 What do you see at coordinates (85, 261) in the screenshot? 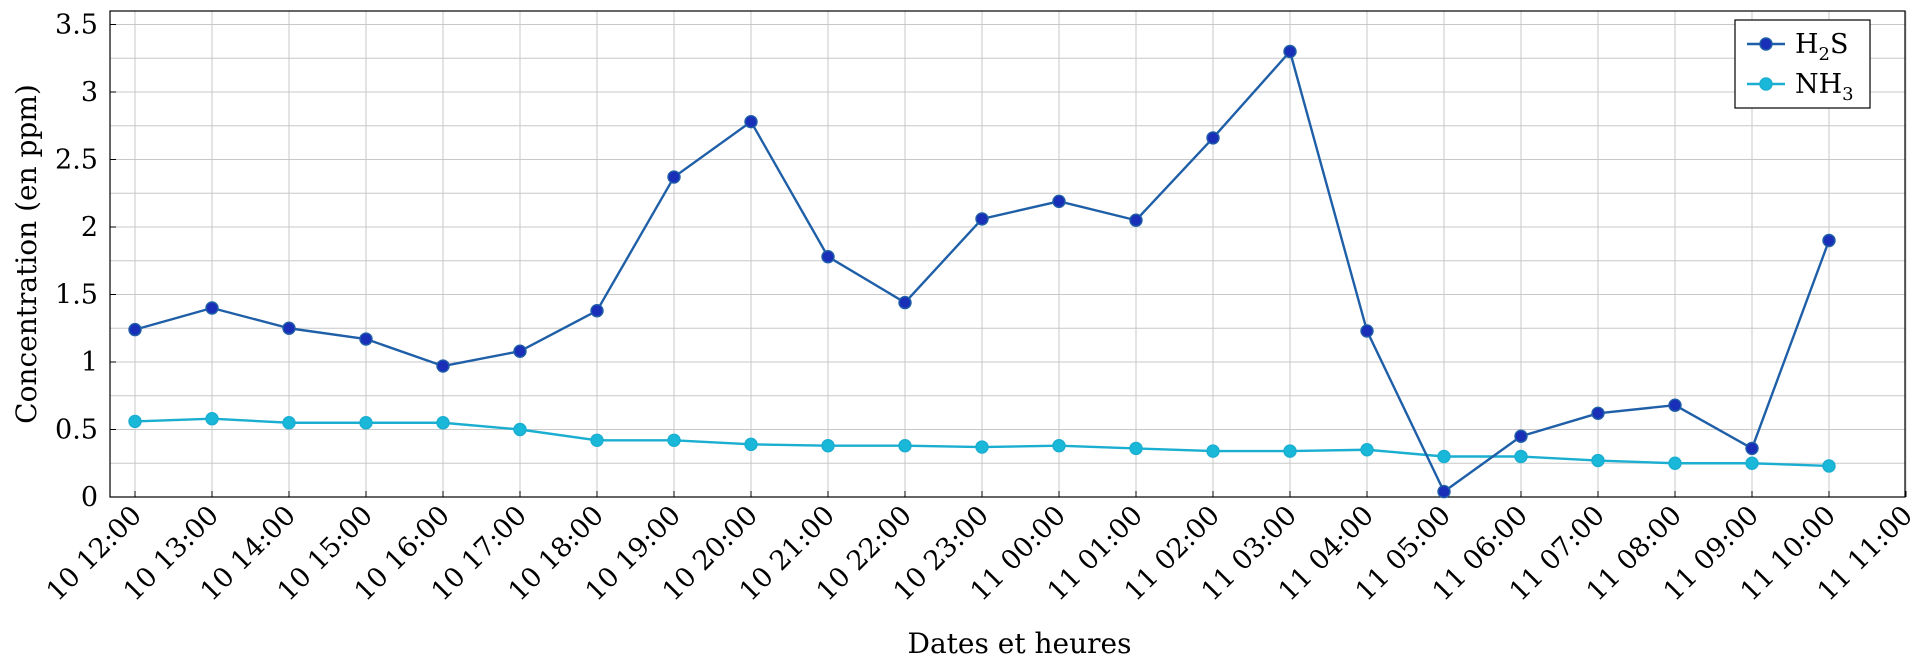
I see `y-axis-ticks: 0 0.5 1 1.5 2 2.5 3 3.5` at bounding box center [85, 261].